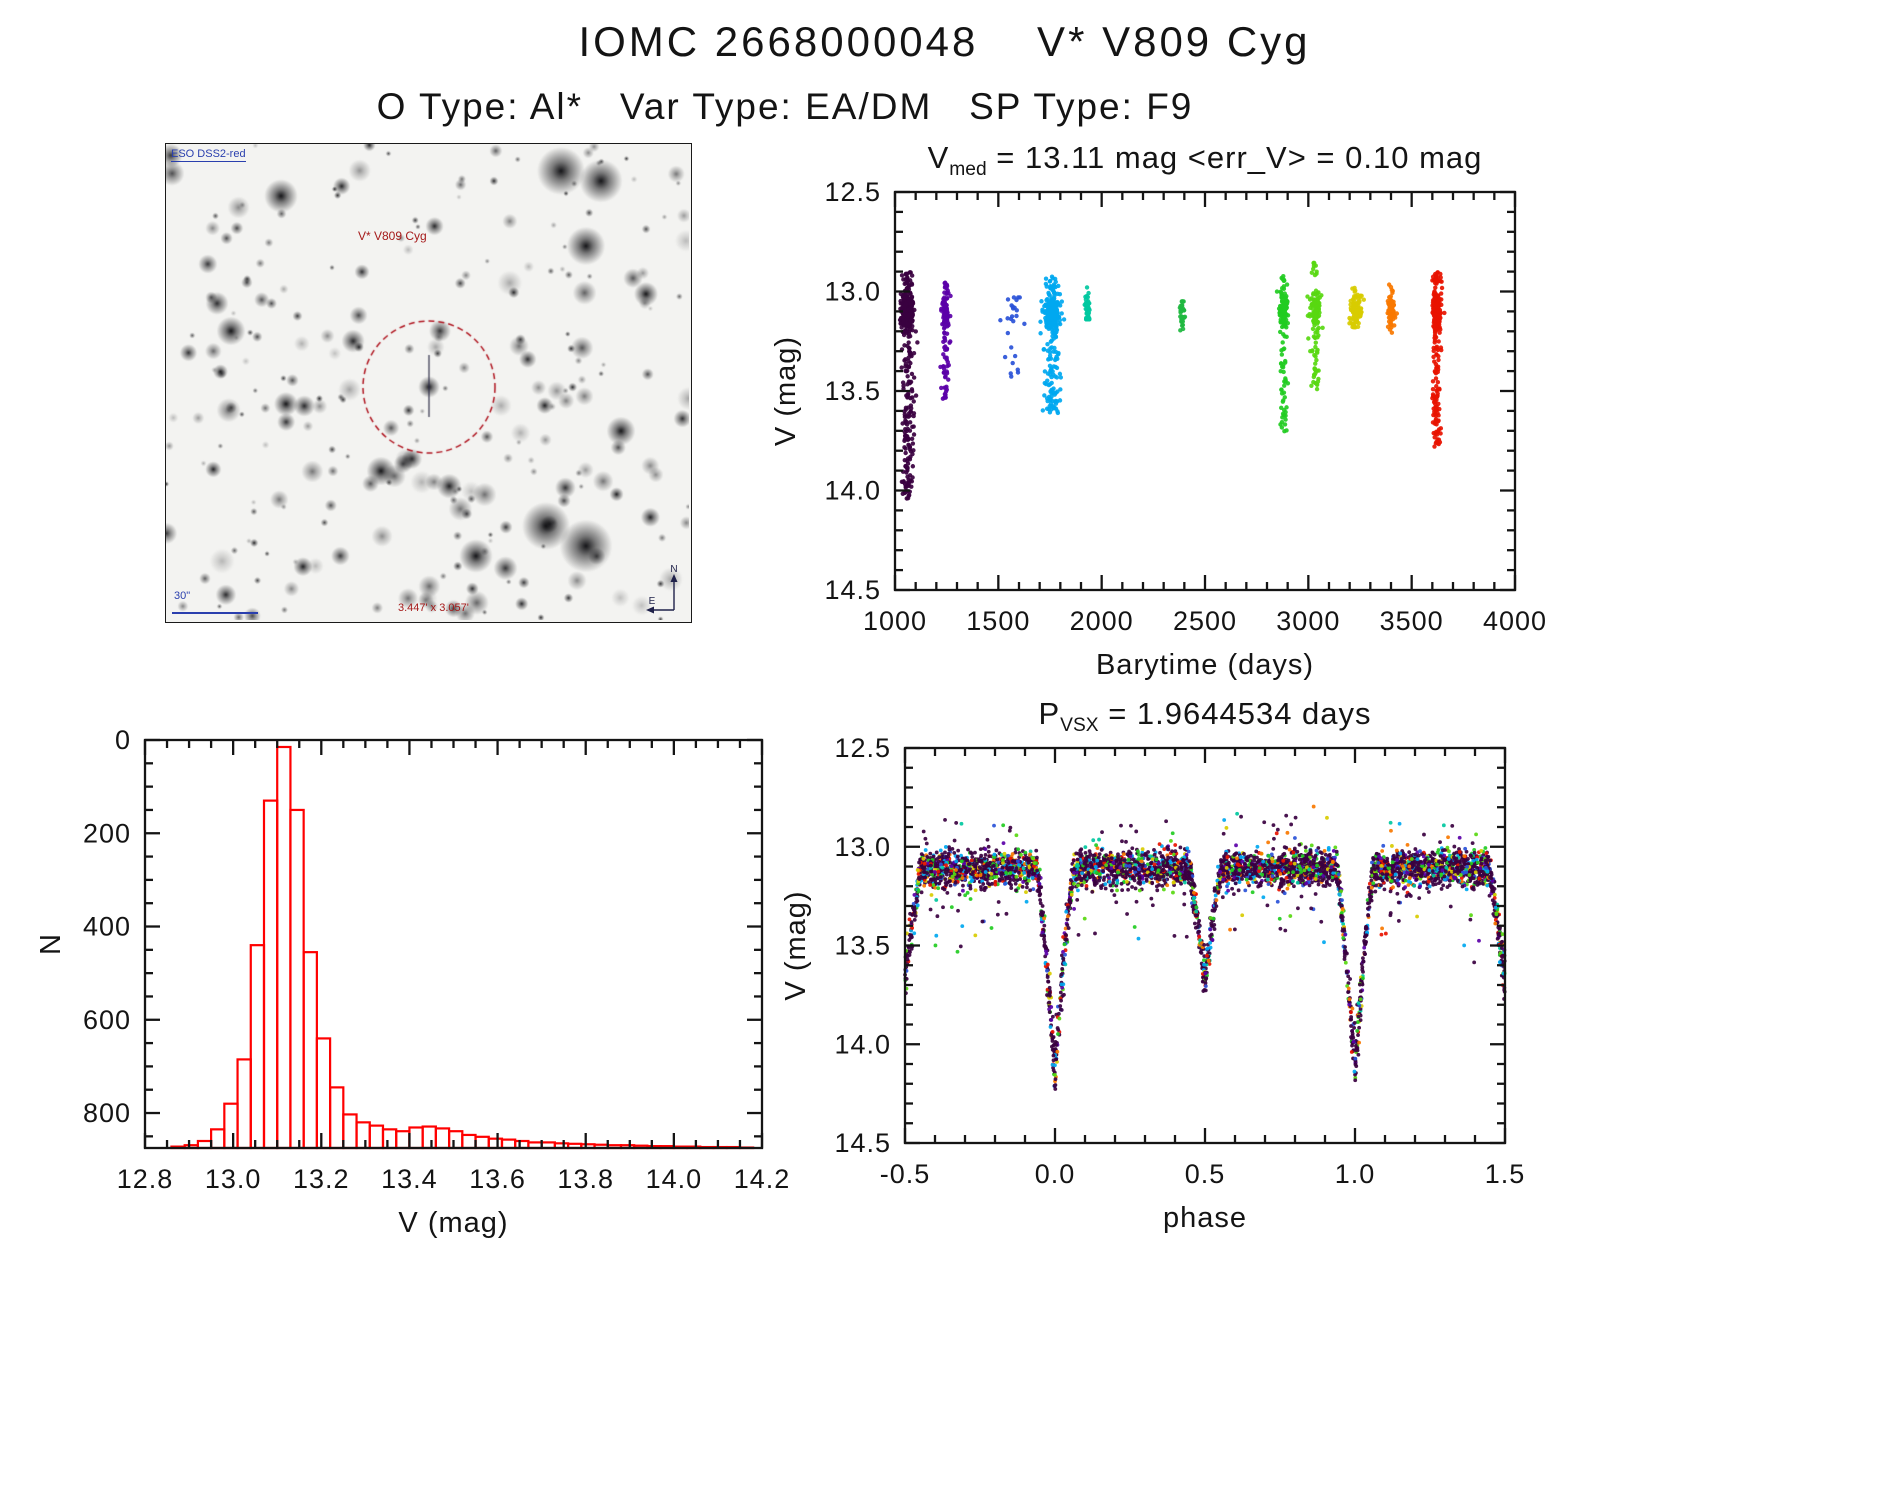  Describe the element at coordinates (1079, 726) in the screenshot. I see `phase-title-sub: VSX` at that location.